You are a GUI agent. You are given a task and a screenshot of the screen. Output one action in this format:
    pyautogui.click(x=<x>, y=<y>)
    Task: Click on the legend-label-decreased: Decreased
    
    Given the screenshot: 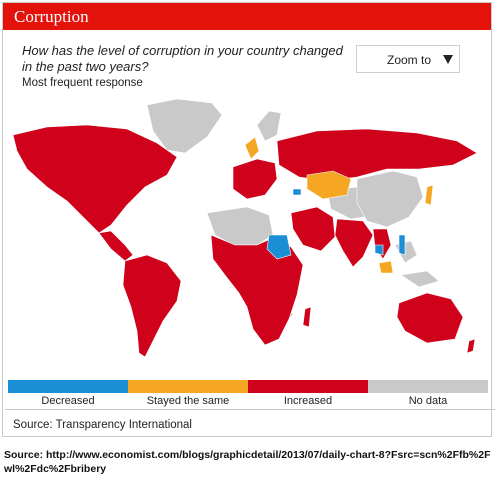 What is the action you would take?
    pyautogui.click(x=68, y=401)
    